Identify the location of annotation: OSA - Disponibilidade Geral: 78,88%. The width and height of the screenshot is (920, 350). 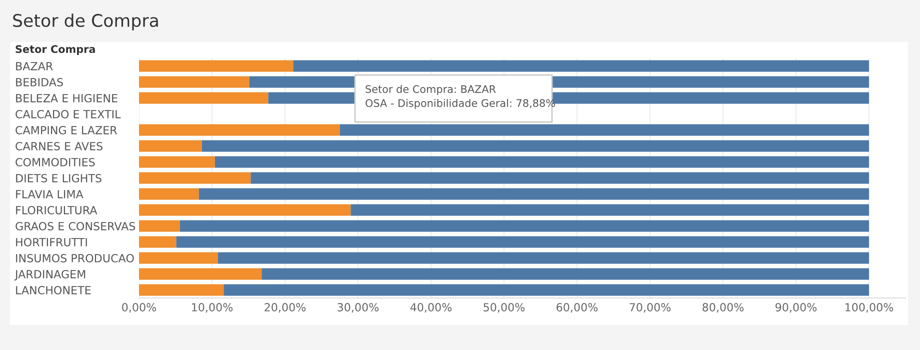
(460, 104).